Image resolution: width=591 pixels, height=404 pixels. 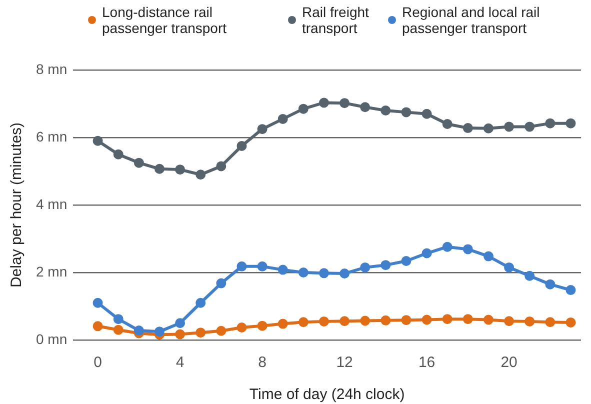 I want to click on y-tick-label: 2 mn, so click(x=52, y=271).